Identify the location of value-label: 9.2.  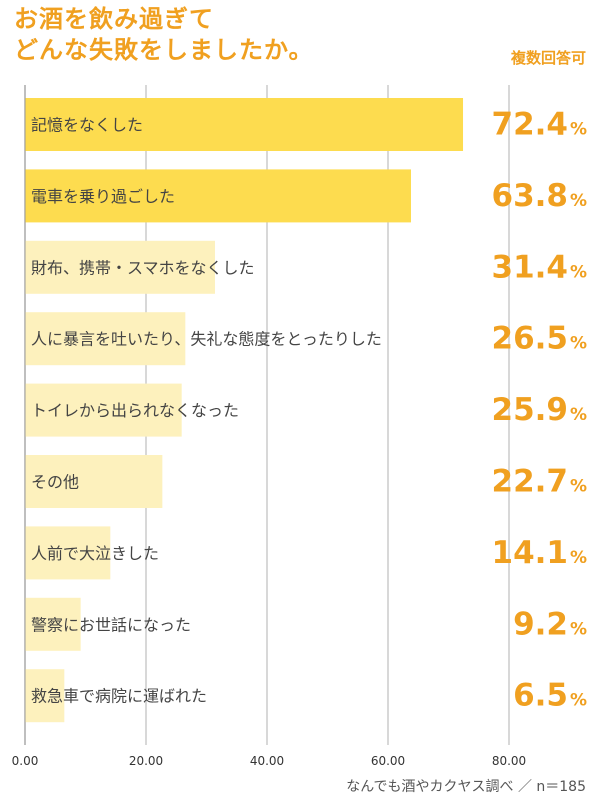
(540, 624).